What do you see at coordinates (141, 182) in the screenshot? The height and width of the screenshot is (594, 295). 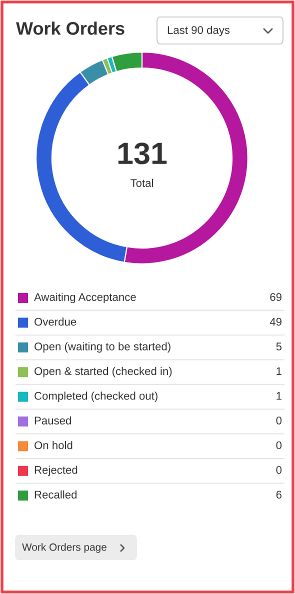 I see `text: Total` at bounding box center [141, 182].